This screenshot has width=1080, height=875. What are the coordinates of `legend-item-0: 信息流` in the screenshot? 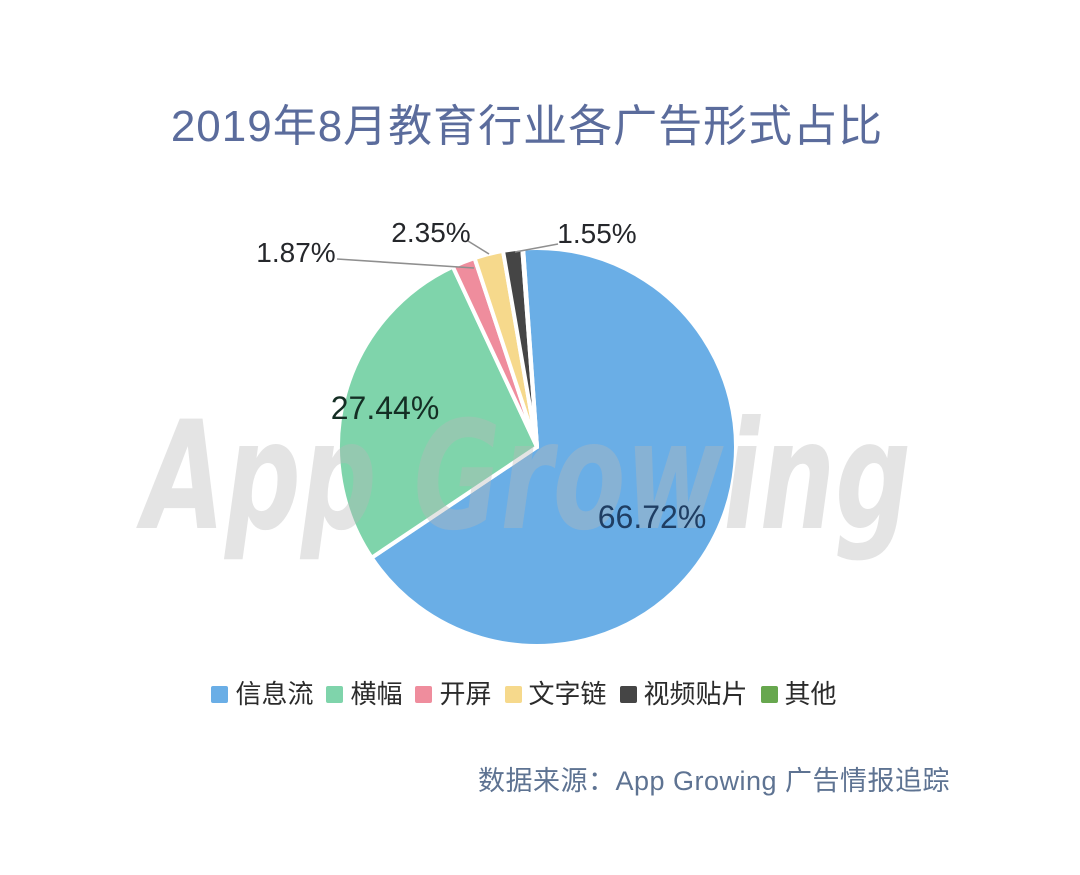 It's located at (262, 694).